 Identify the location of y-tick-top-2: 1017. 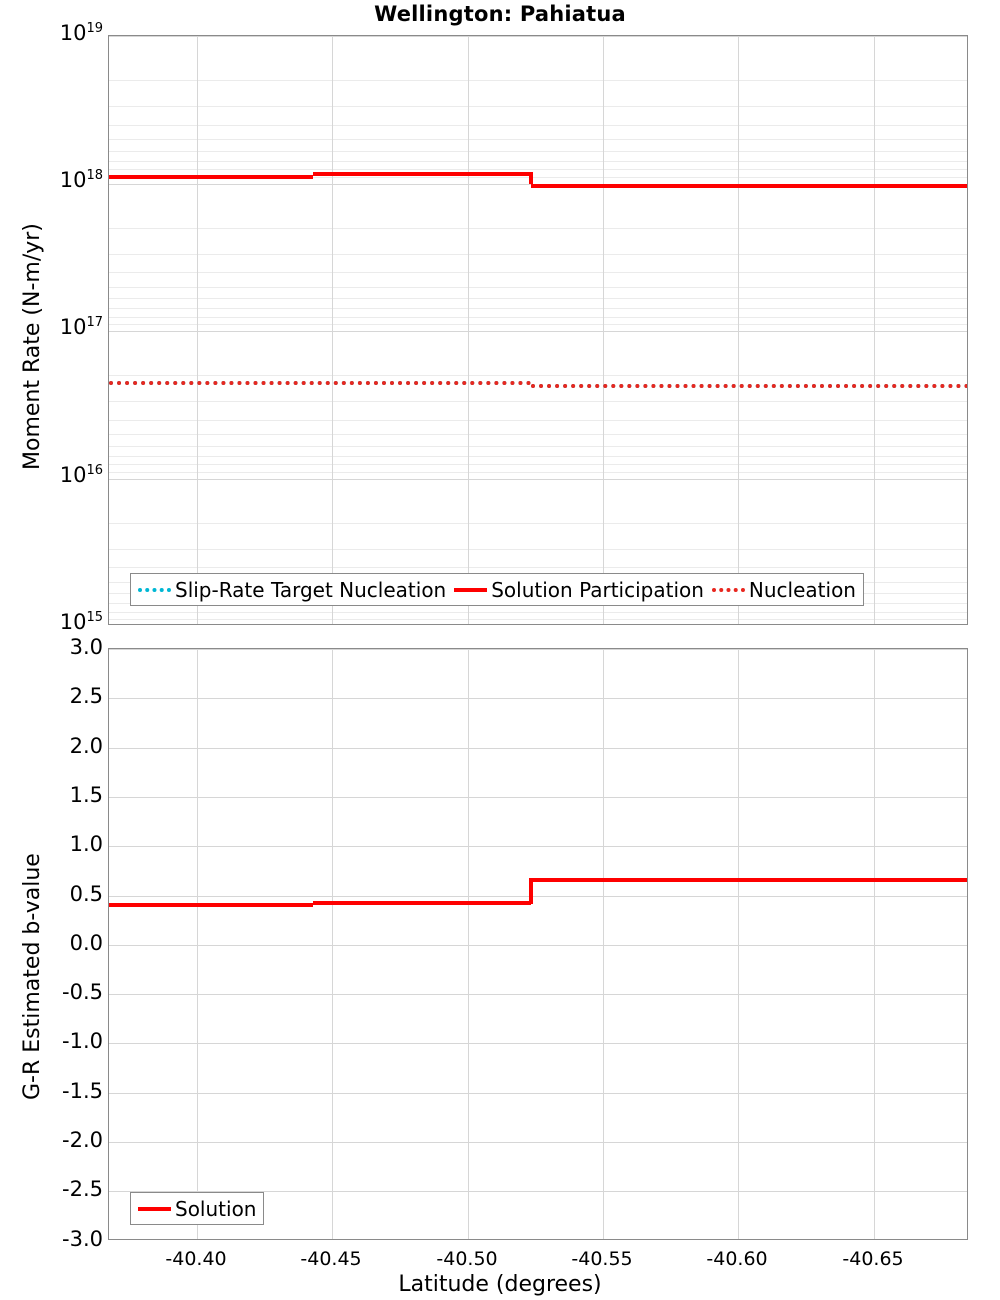
(81, 327).